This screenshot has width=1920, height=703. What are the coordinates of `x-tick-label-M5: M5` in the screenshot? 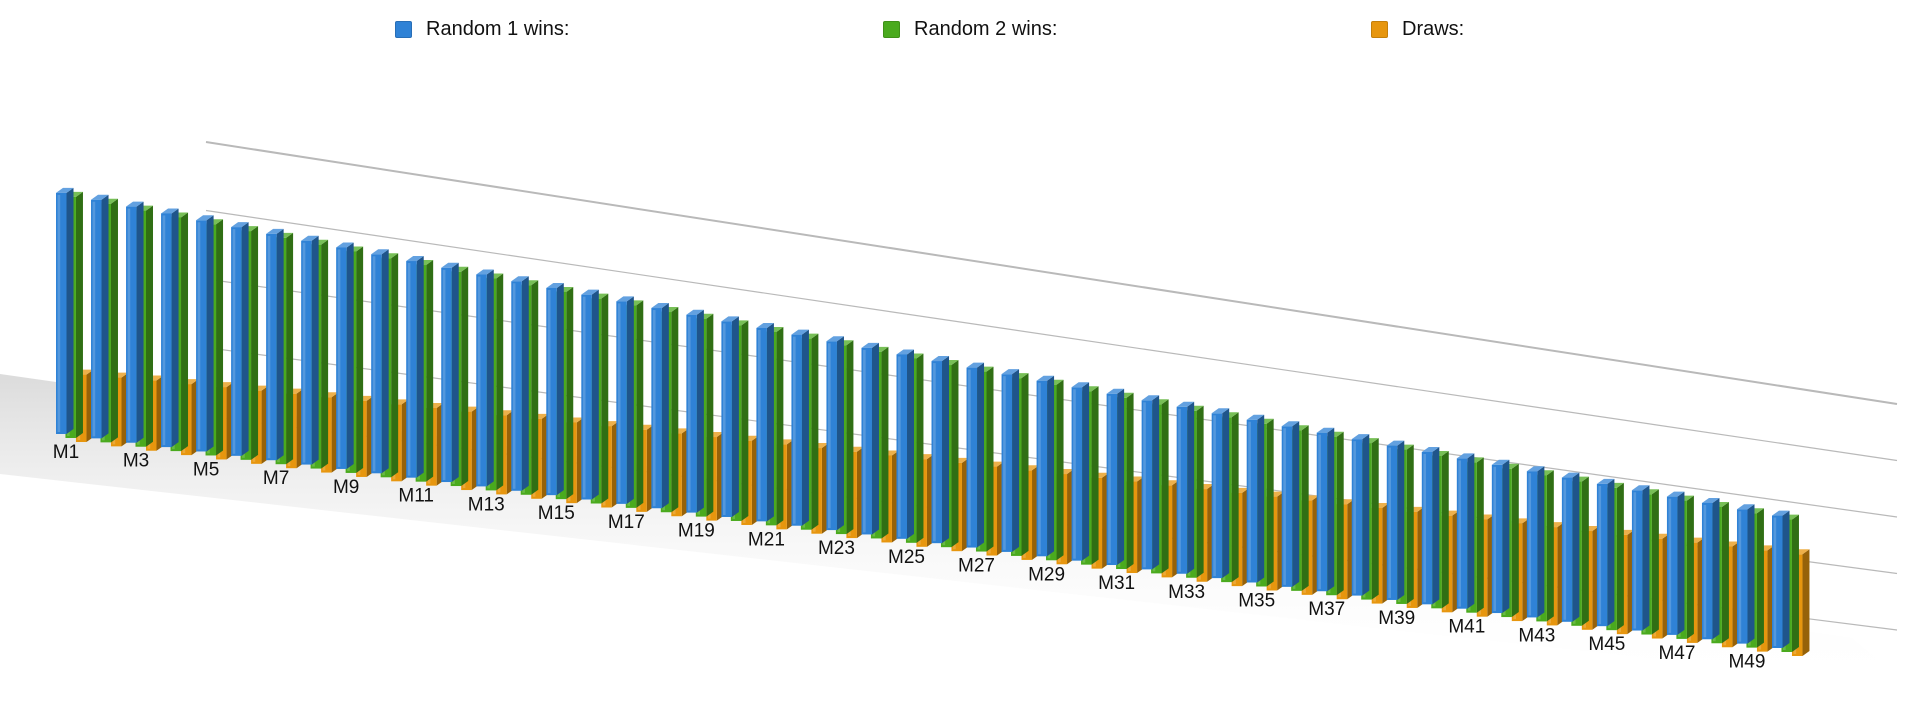 It's located at (206, 469).